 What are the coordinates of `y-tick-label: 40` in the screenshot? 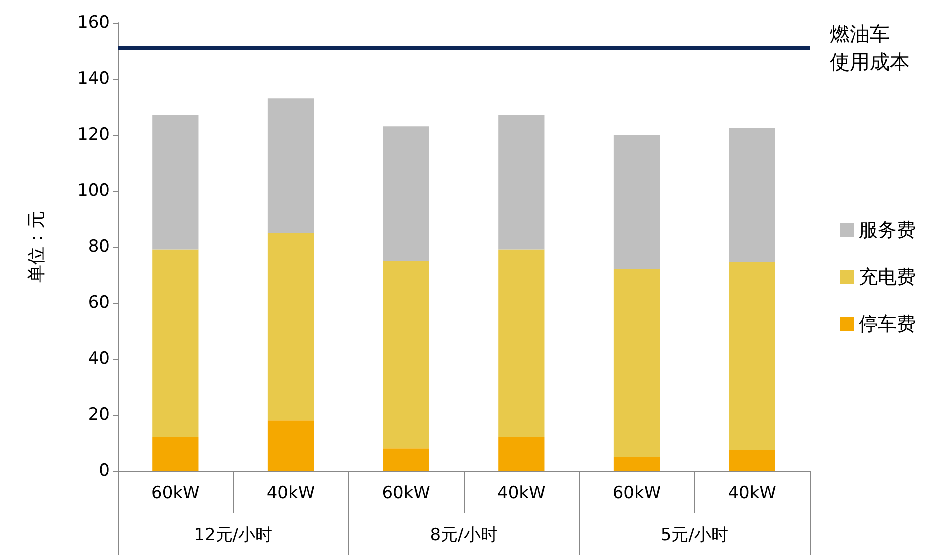 It's located at (99, 359).